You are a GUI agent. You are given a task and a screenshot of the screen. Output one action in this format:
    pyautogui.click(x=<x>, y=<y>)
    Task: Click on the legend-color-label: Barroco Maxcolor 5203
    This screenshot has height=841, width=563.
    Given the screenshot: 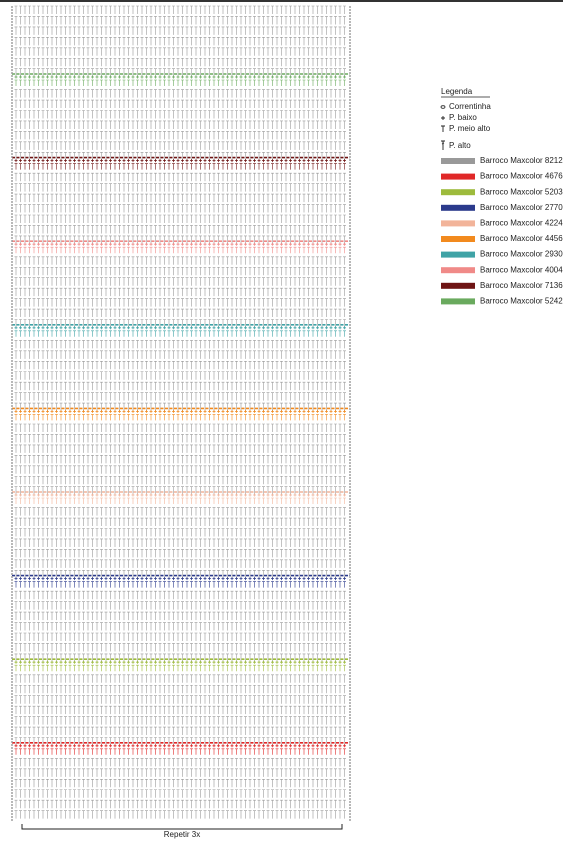 What is the action you would take?
    pyautogui.click(x=521, y=191)
    